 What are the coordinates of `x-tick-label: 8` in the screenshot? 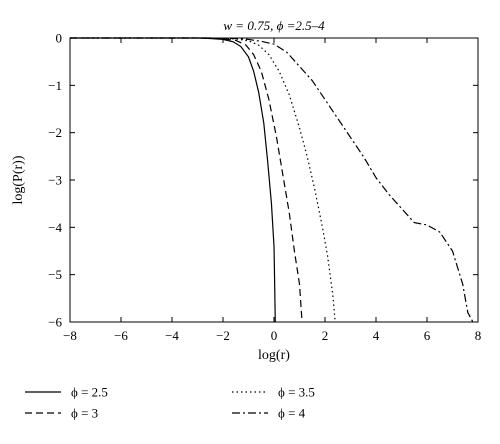 It's located at (478, 335).